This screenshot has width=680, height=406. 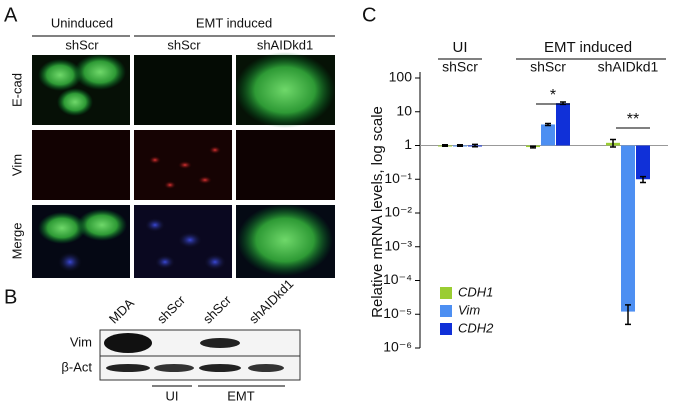 I want to click on column-label: shAIDkd1, so click(x=285, y=44).